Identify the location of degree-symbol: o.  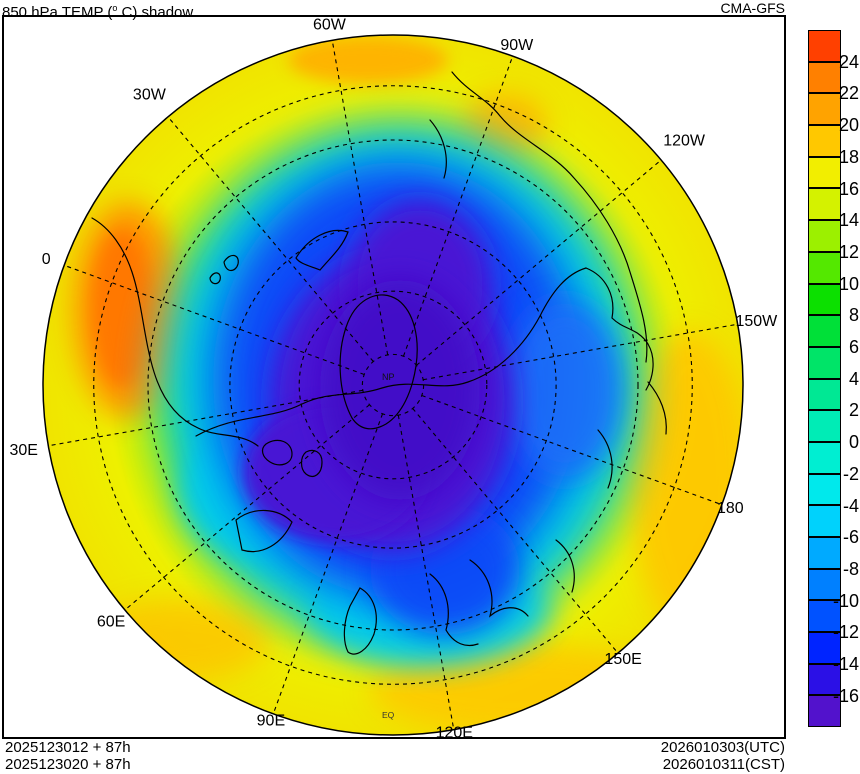
(115, 8).